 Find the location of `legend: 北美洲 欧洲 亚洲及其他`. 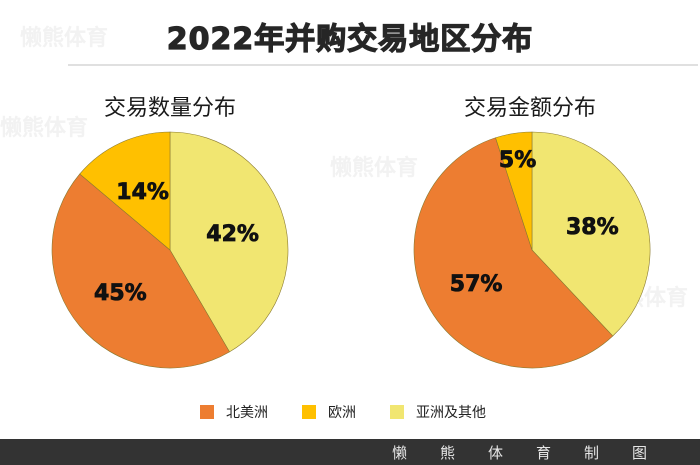

legend: 北美洲 欧洲 亚洲及其他 is located at coordinates (360, 412).